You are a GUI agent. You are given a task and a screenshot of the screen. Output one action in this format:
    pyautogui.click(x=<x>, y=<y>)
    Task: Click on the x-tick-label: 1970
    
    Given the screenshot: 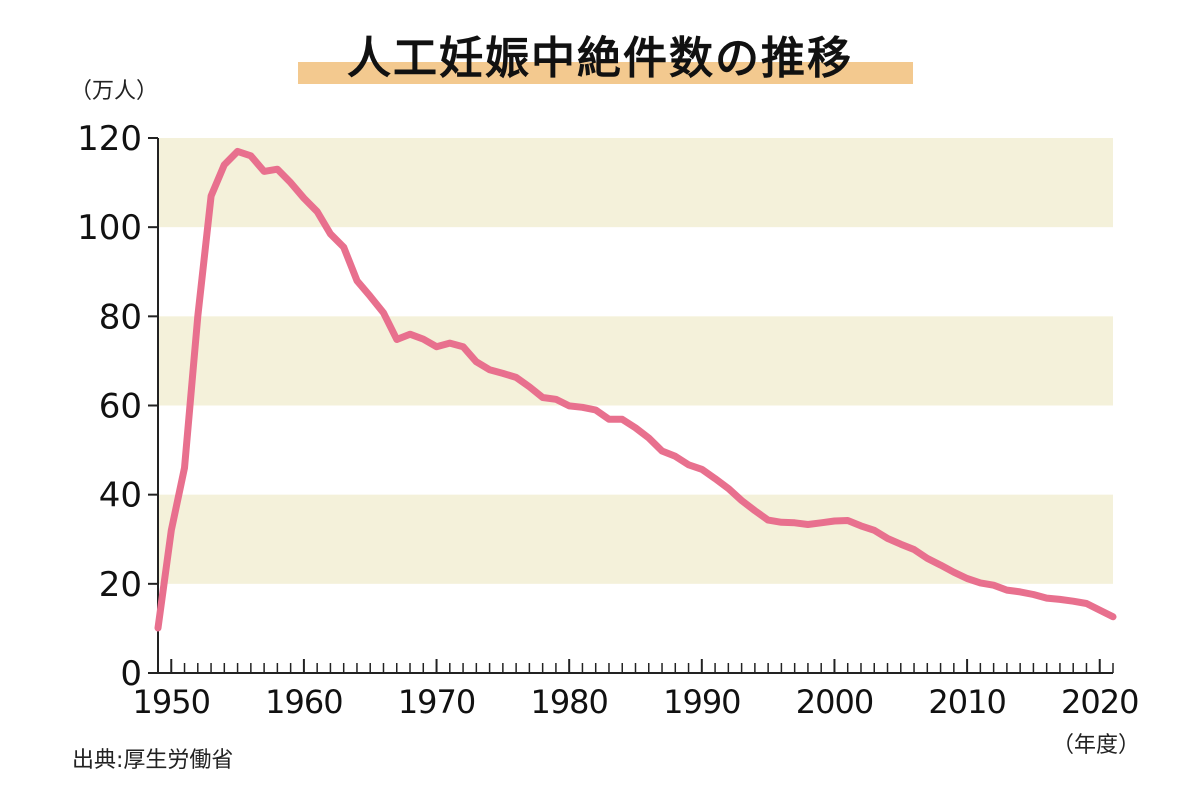 What is the action you would take?
    pyautogui.click(x=436, y=702)
    